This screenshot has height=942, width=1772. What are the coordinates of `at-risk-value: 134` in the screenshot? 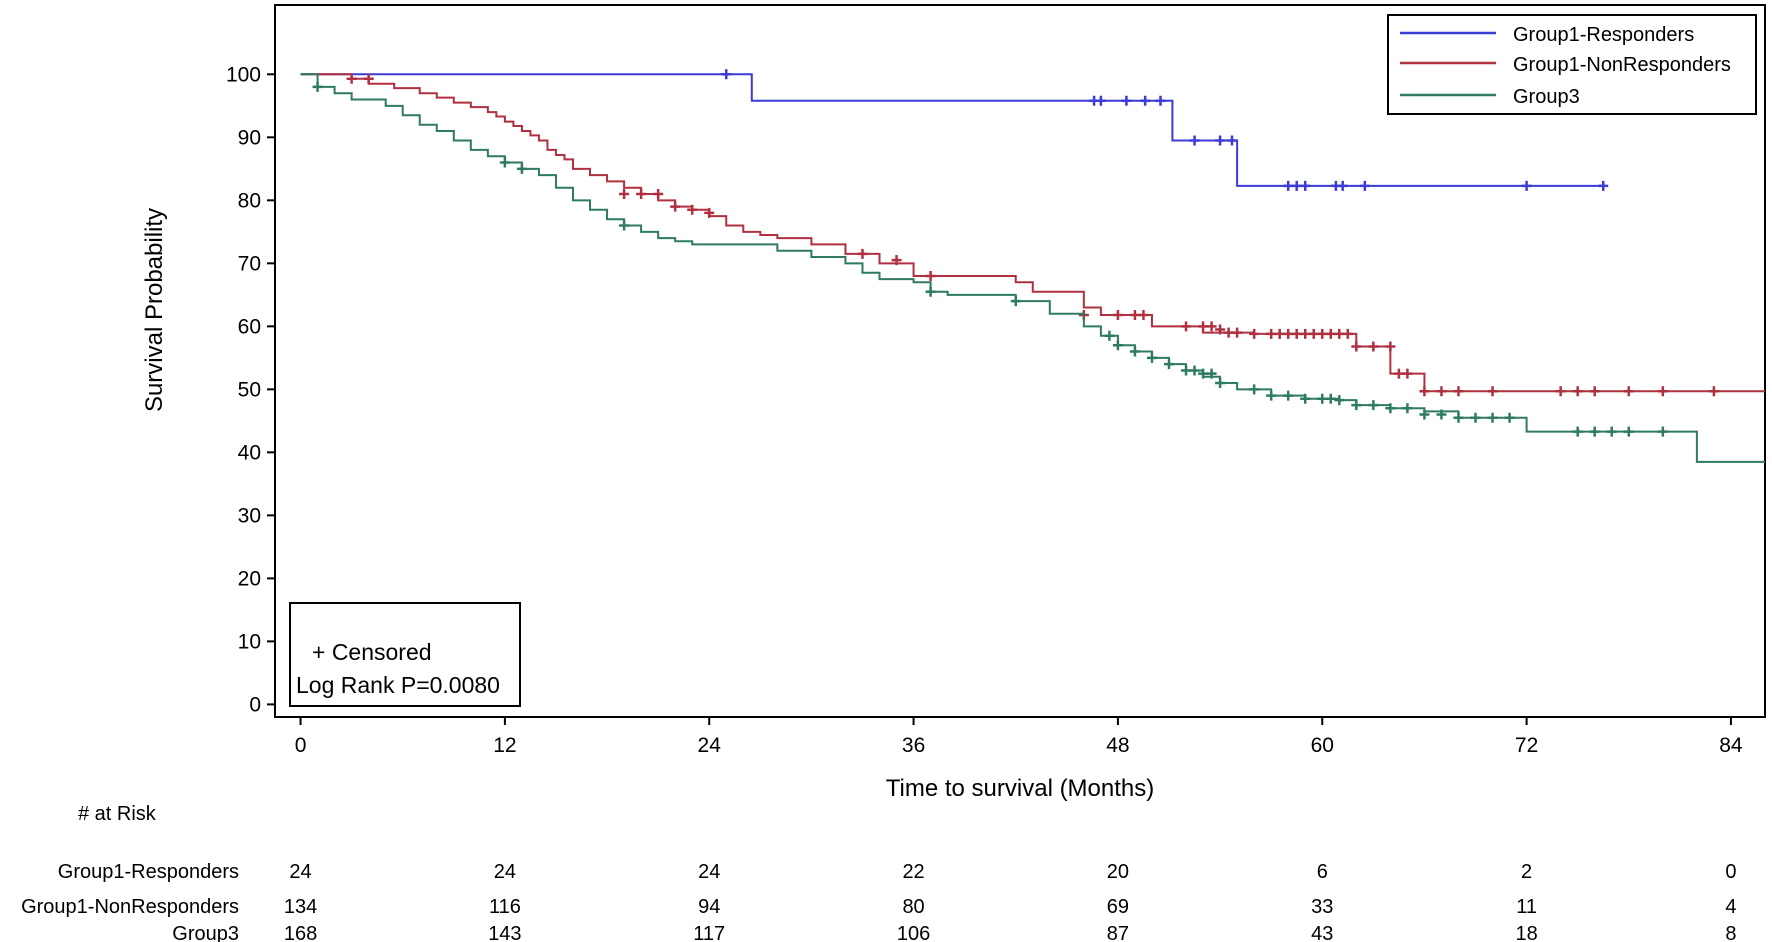 It's located at (300, 907).